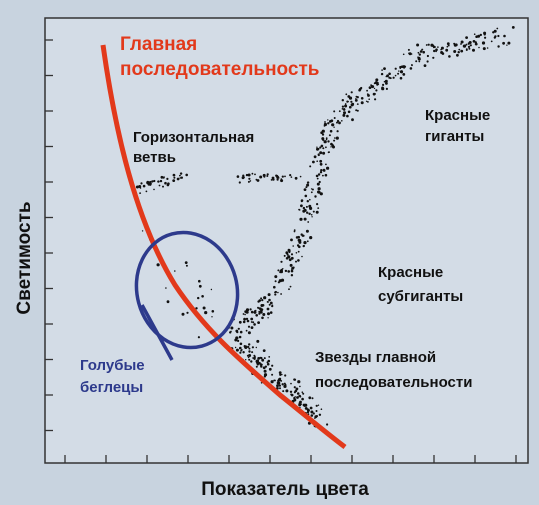  I want to click on label: беглецы, so click(111, 387).